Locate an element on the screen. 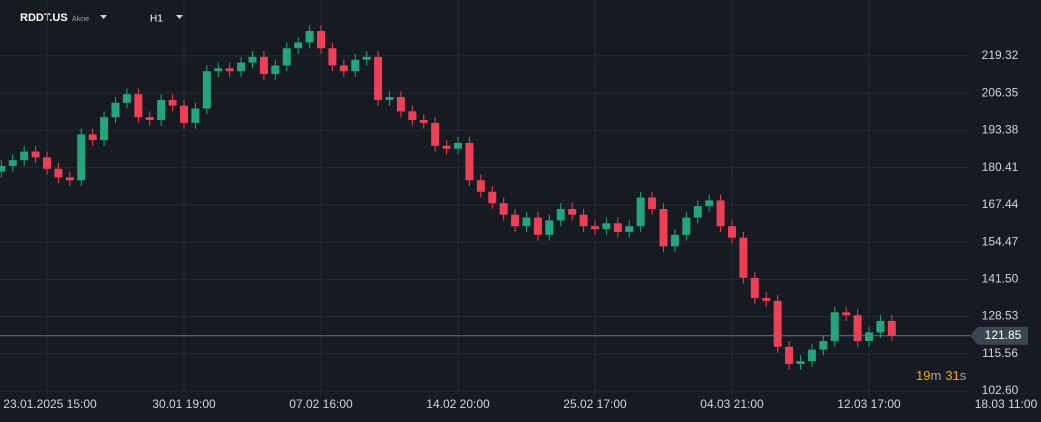  timeframe-dropdown is located at coordinates (179, 17).